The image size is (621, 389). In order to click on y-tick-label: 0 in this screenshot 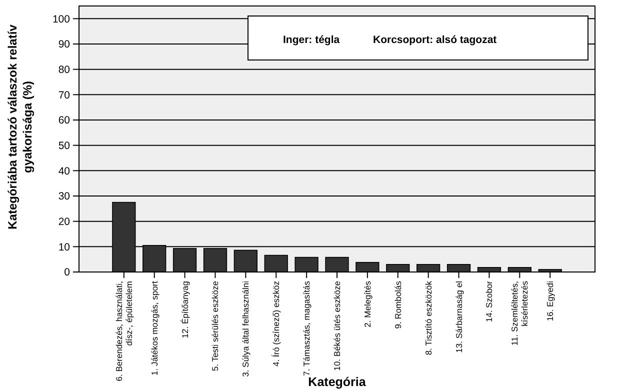, I will do `click(67, 272)`.